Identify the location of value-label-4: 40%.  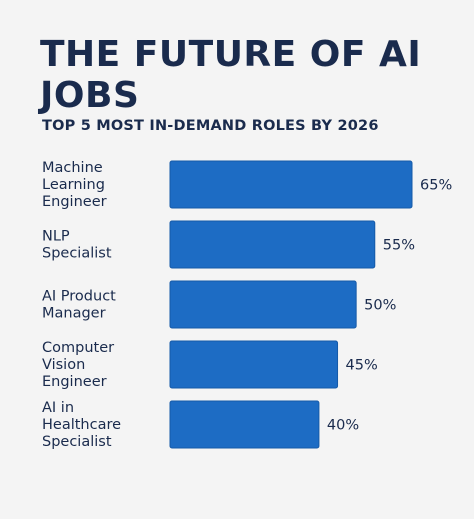
(343, 426).